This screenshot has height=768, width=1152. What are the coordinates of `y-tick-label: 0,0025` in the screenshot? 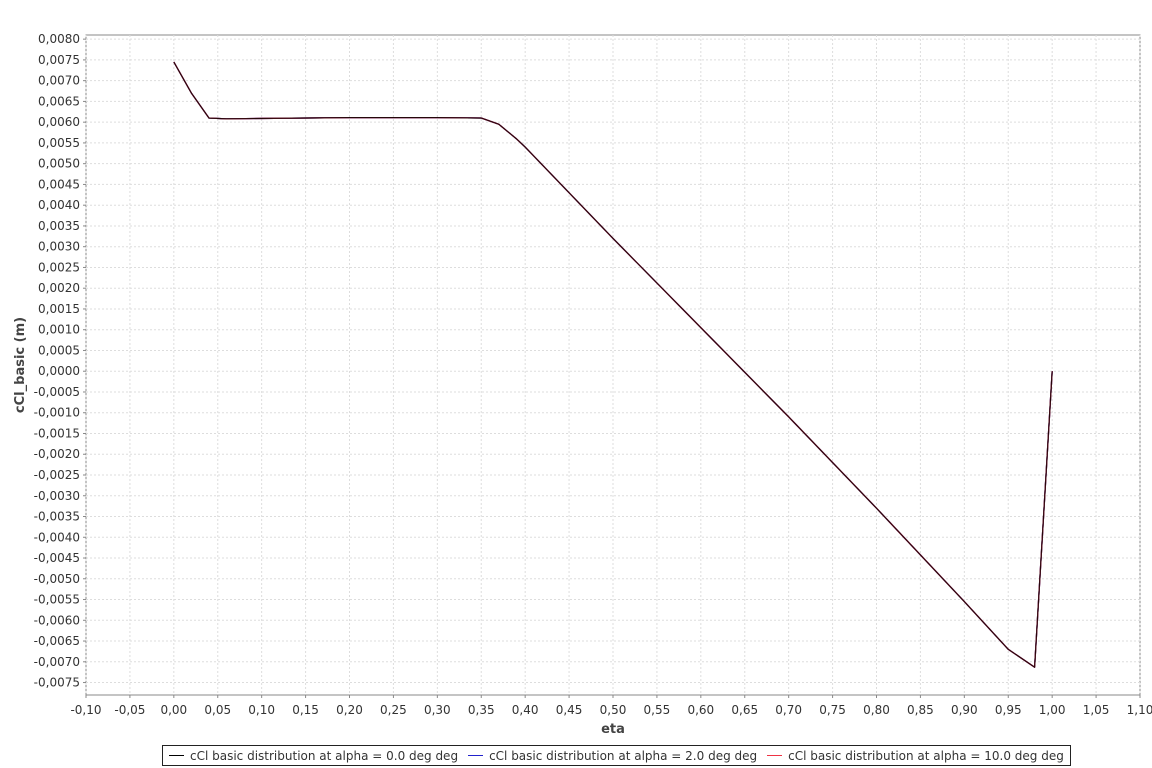 It's located at (59, 267).